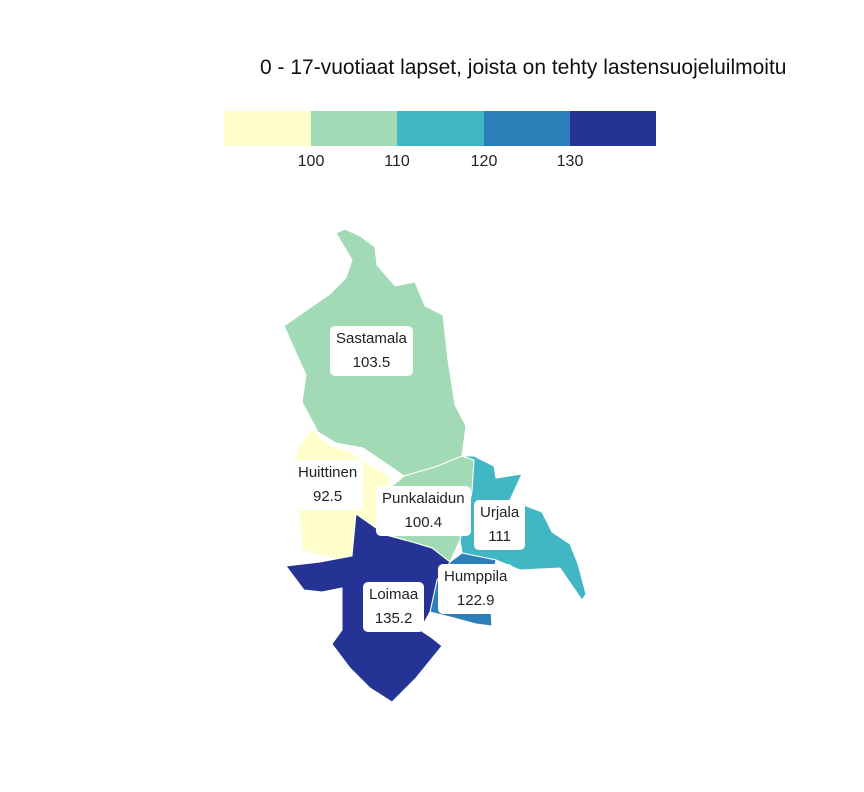  What do you see at coordinates (371, 338) in the screenshot?
I see `label-sastamala-name: Sastamala` at bounding box center [371, 338].